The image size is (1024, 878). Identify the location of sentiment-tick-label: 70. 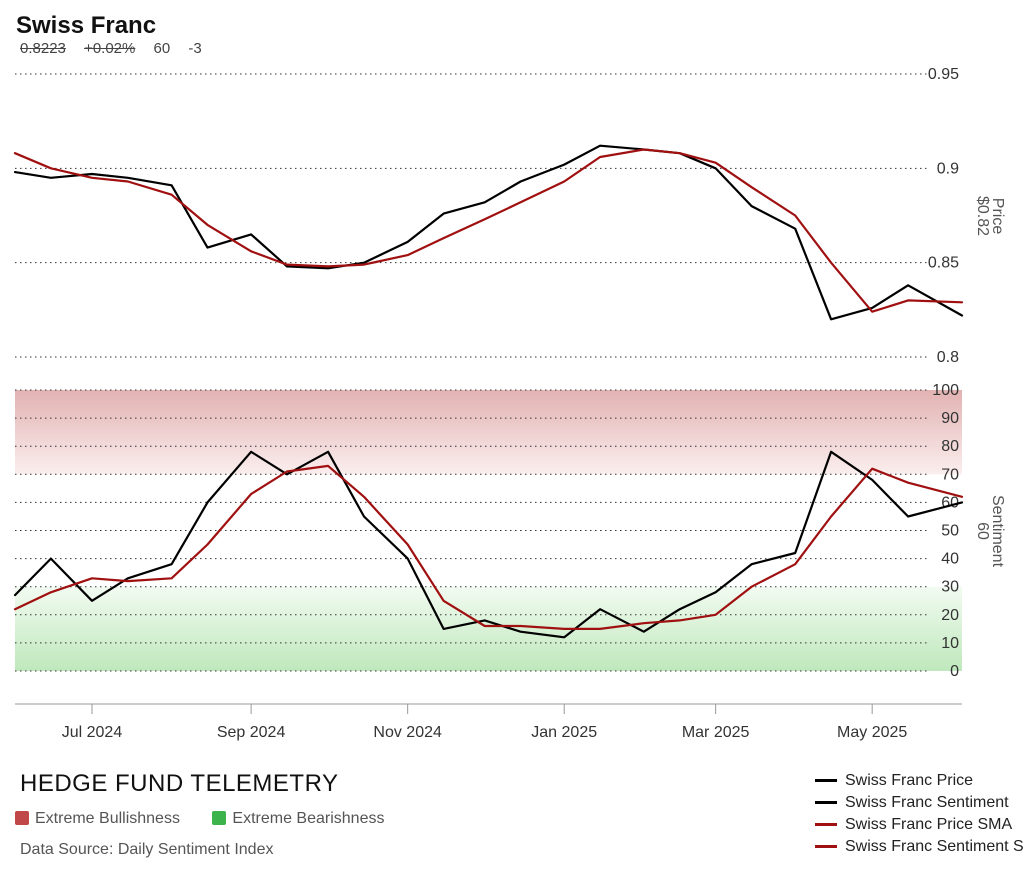
(950, 474).